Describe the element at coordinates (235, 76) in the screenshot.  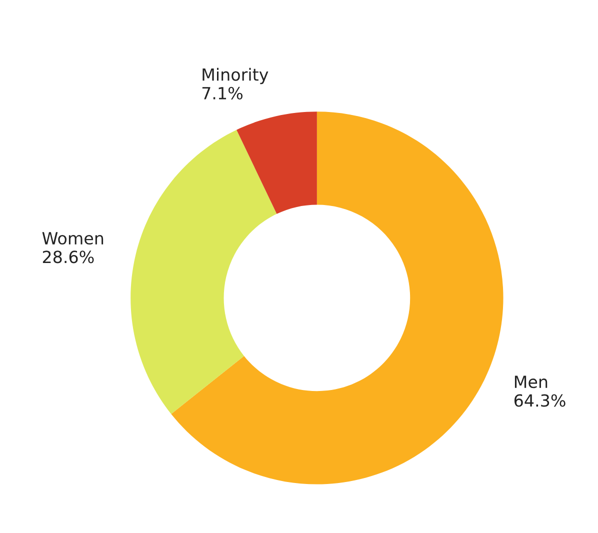
I see `slice-label: Minority` at that location.